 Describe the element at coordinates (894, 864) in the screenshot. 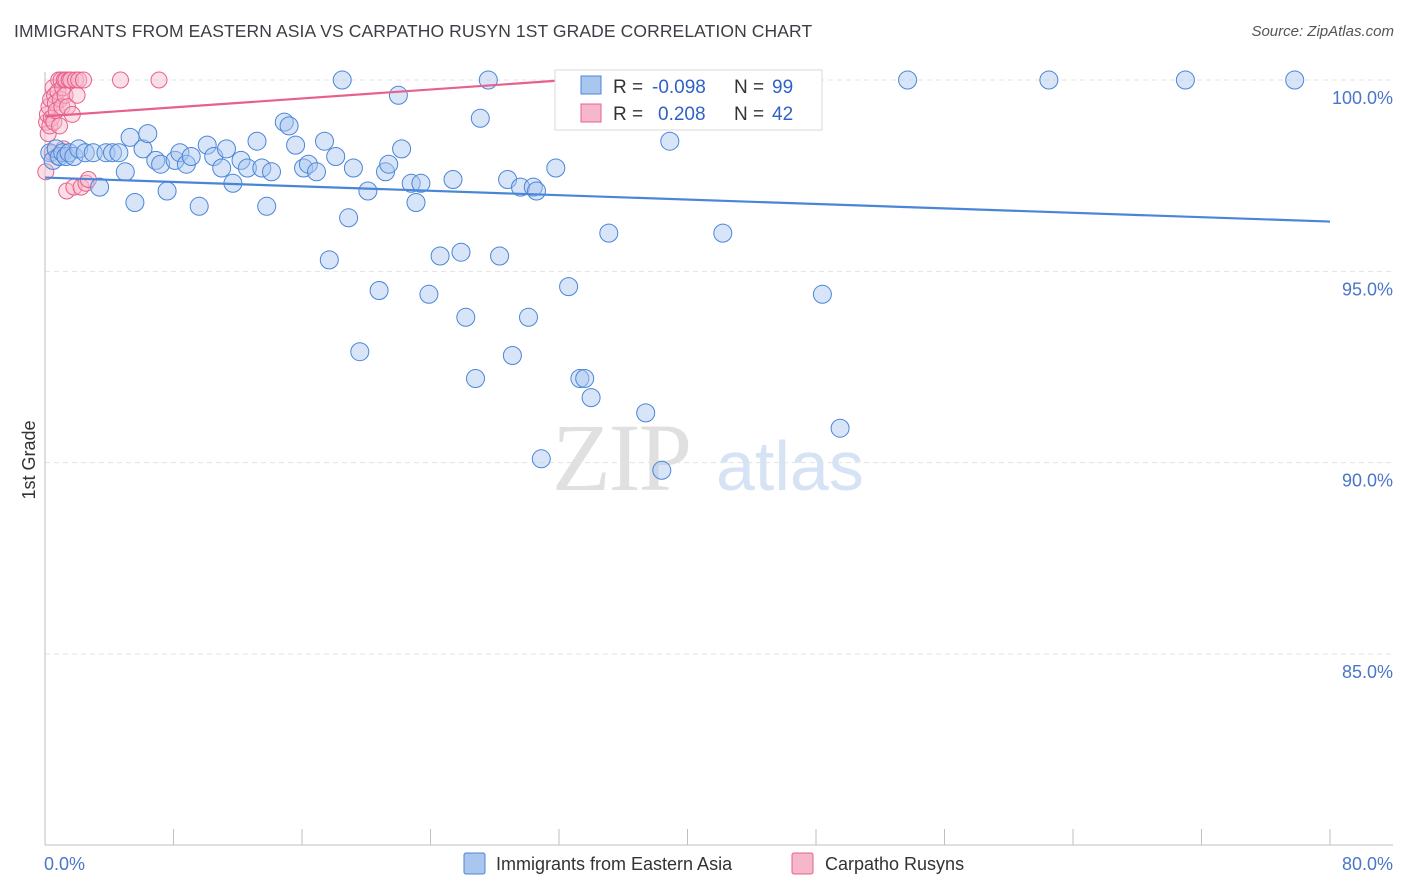

I see `legend-pink-label: Carpatho Rusyns` at that location.